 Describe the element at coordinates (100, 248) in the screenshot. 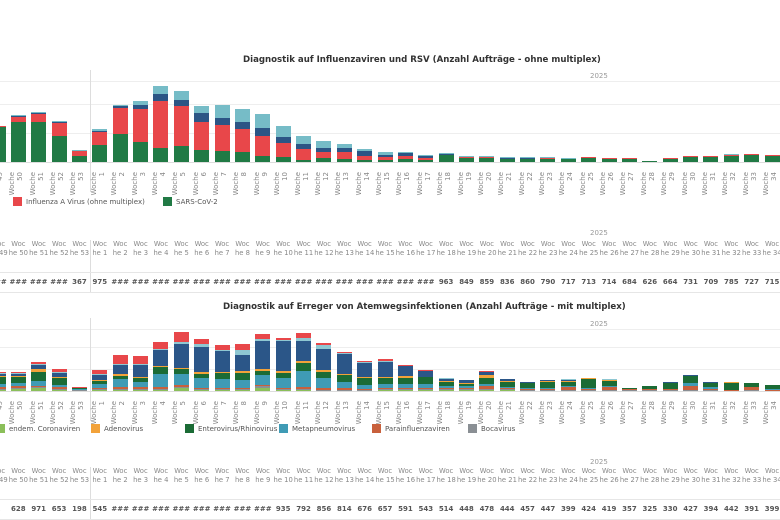

I see `table-column-header: Woc he 1` at that location.